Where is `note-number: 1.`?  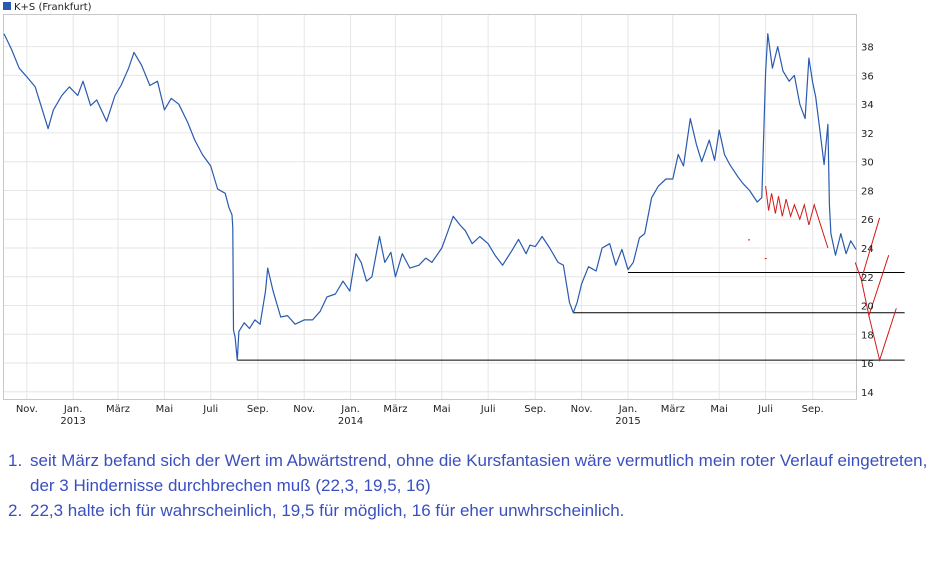 note-number: 1. is located at coordinates (15, 460).